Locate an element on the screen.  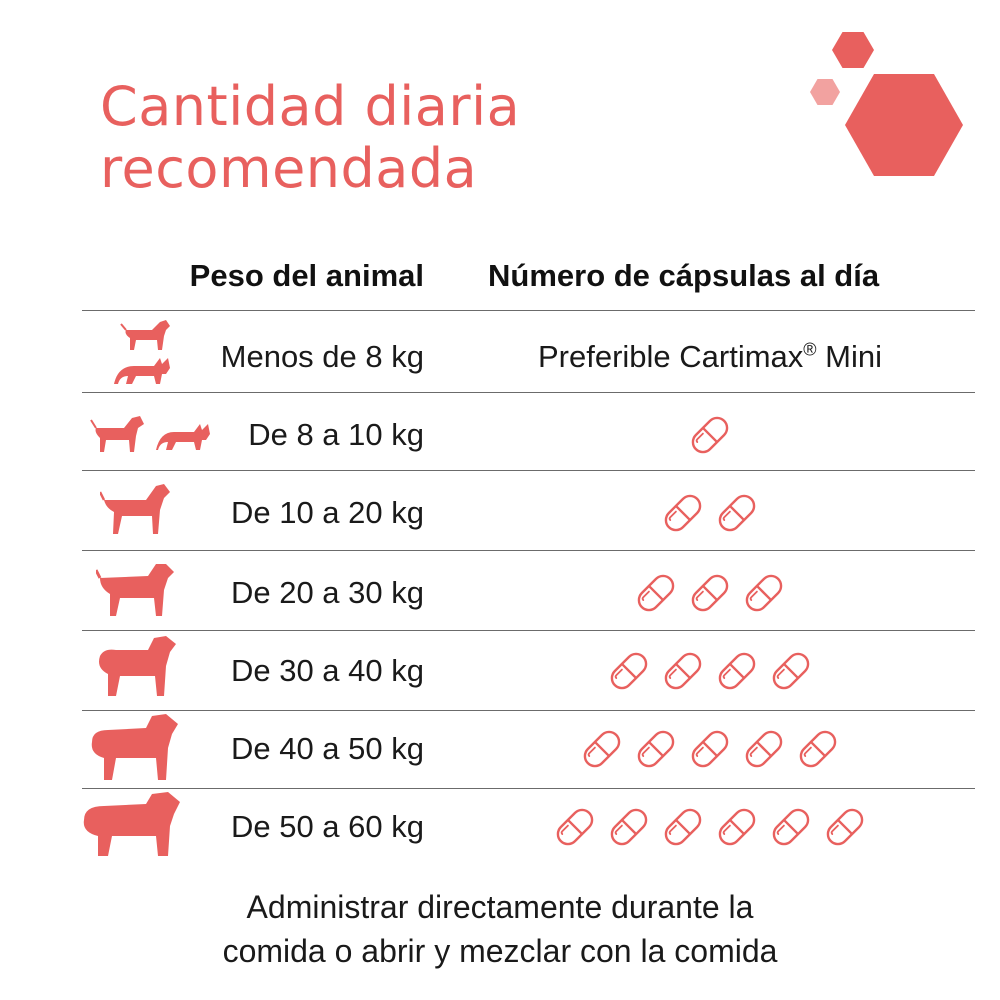
page-title: Cantidad diaria recomendada is located at coordinates (310, 138).